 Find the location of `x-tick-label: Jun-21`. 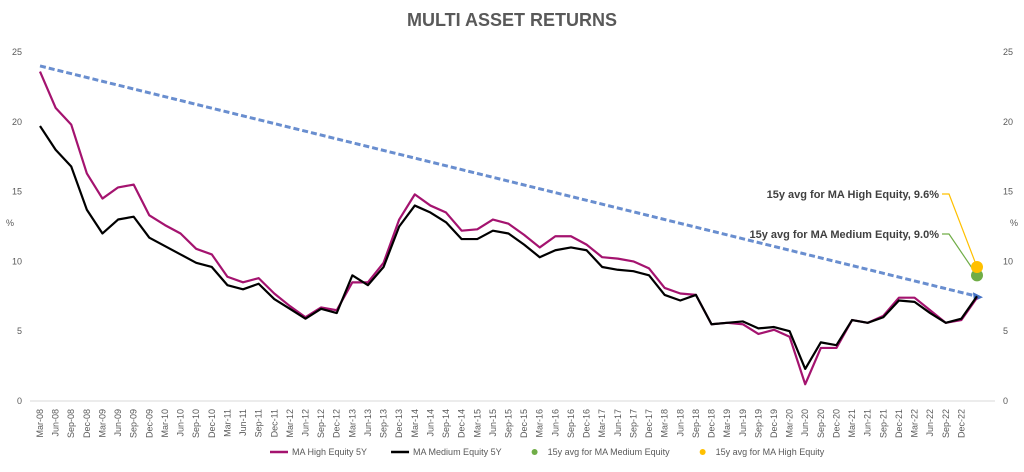

x-tick-label: Jun-21 is located at coordinates (868, 423).